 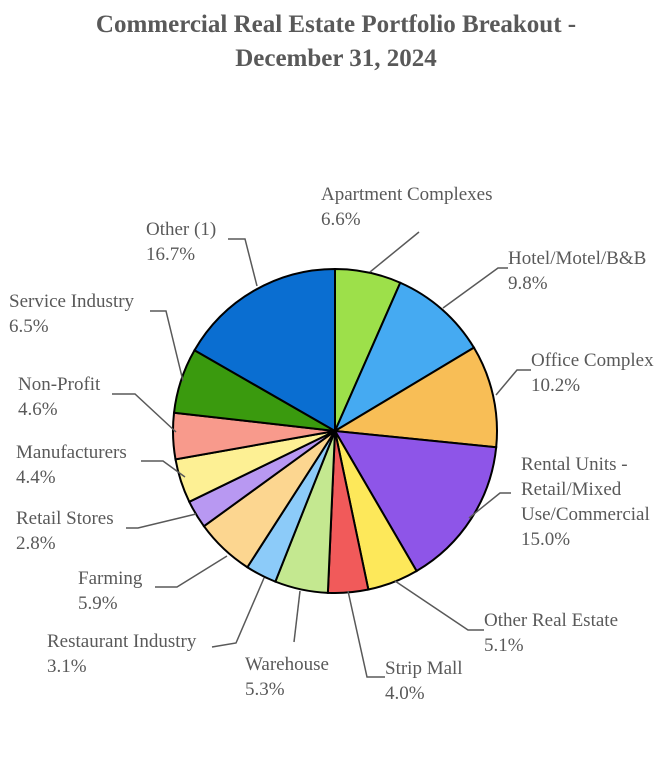 What do you see at coordinates (29, 326) in the screenshot?
I see `slice-percent: 6.5%` at bounding box center [29, 326].